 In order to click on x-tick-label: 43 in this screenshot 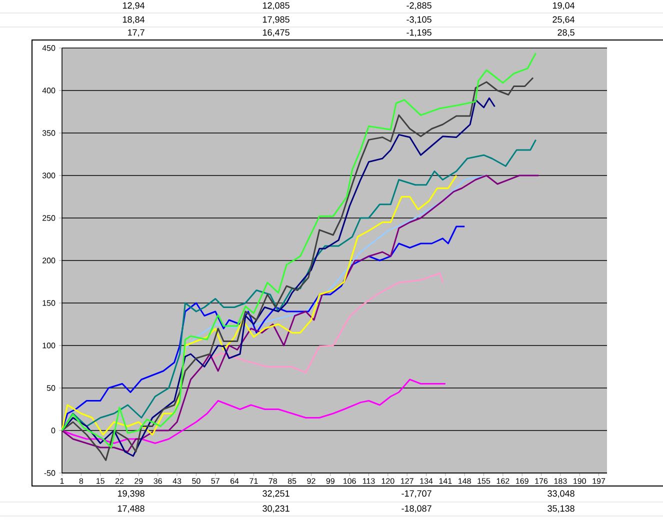, I will do `click(177, 481)`.